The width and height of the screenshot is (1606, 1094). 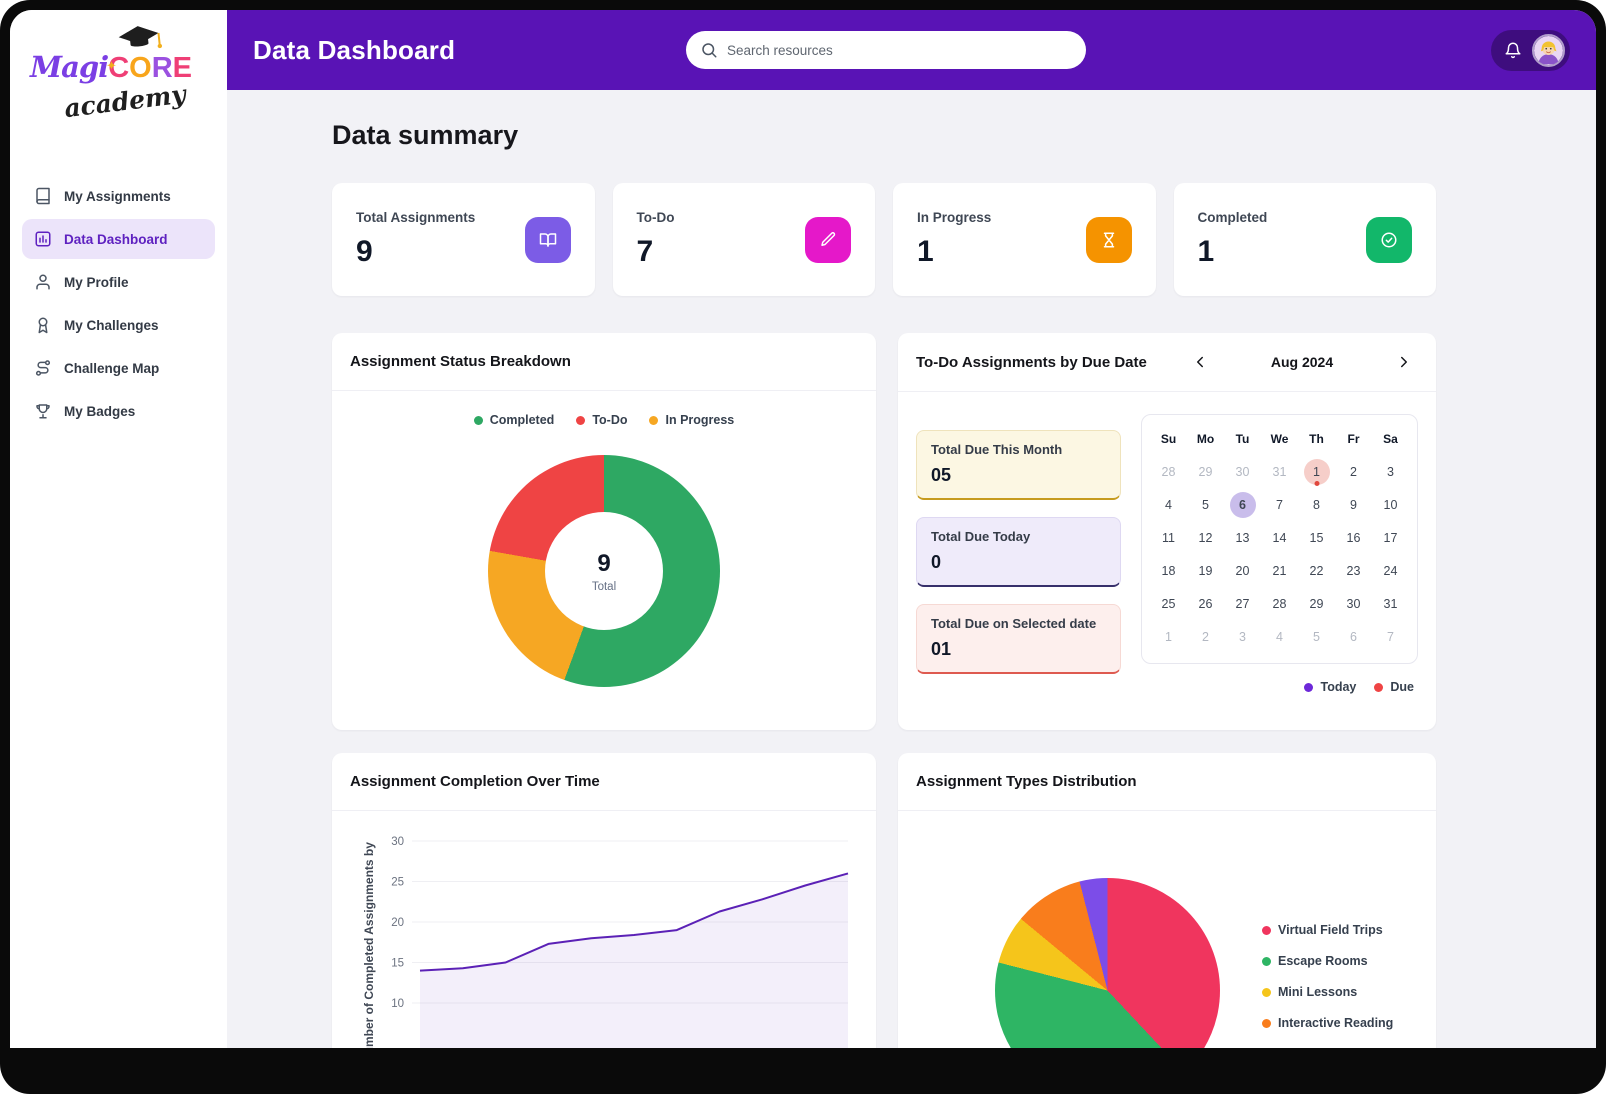 I want to click on due-box-value: 05, so click(x=941, y=475).